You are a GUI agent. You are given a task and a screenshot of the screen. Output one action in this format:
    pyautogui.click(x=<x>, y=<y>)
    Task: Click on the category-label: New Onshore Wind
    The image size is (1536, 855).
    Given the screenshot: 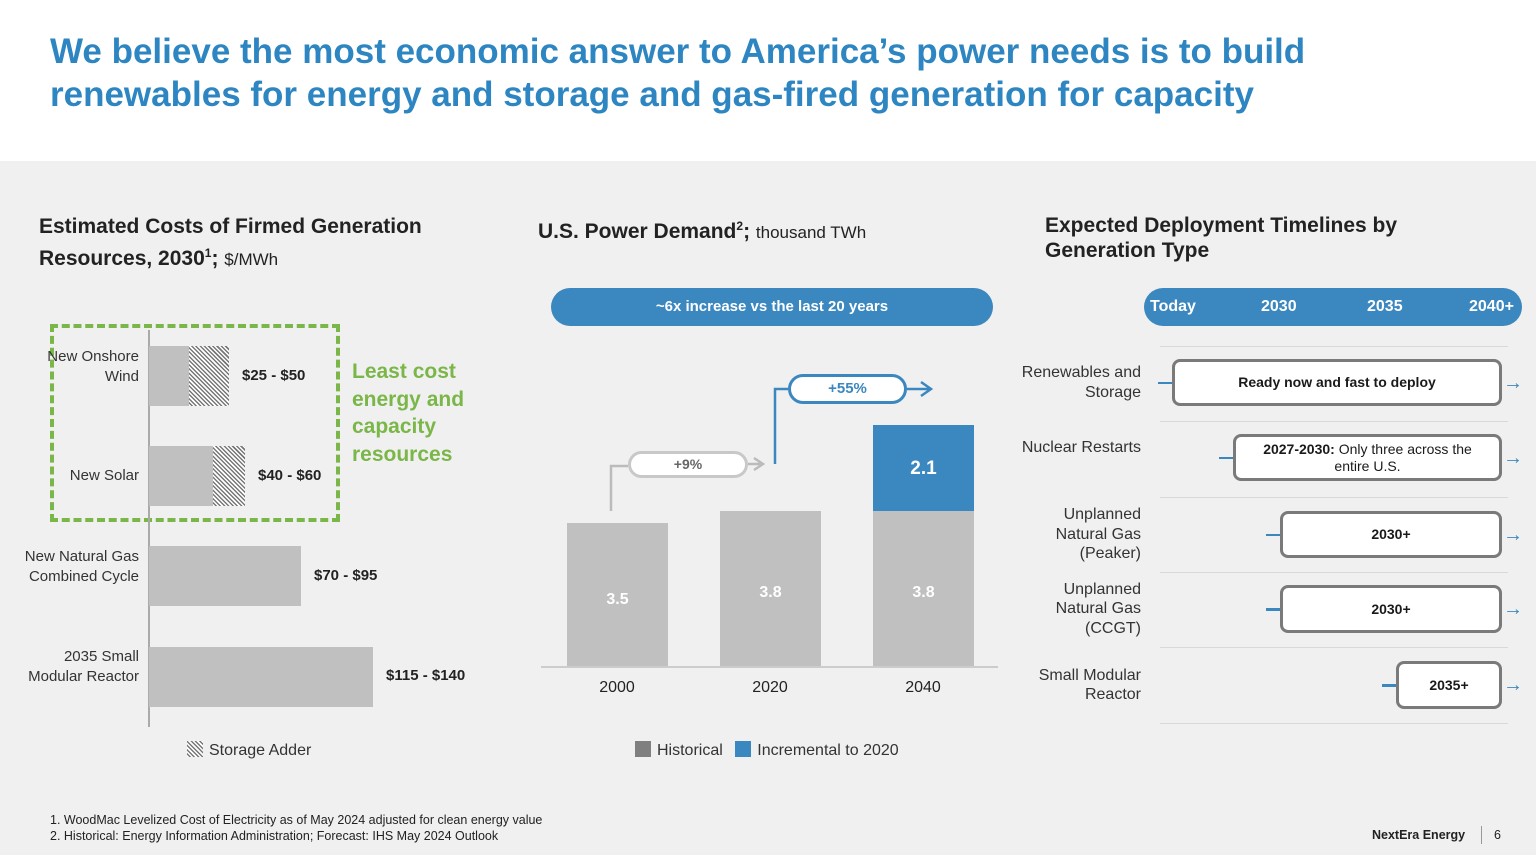 What is the action you would take?
    pyautogui.click(x=93, y=366)
    